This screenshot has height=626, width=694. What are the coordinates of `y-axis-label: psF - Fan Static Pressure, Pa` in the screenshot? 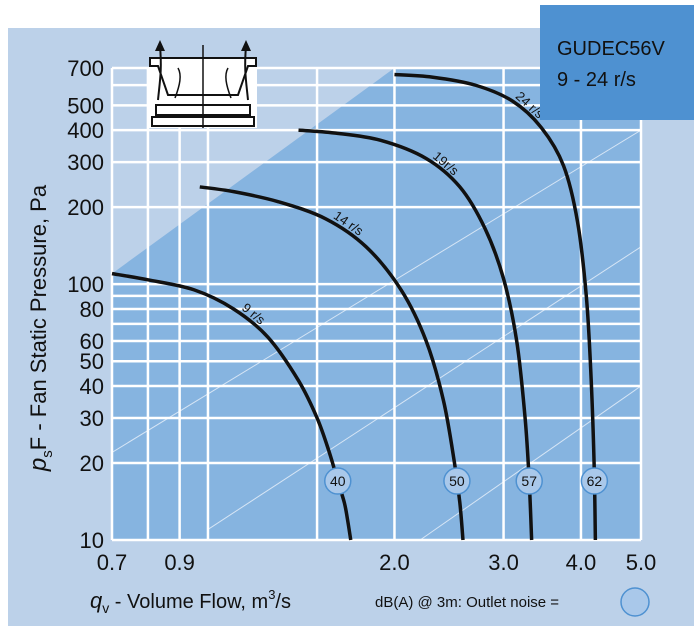 It's located at (40, 328).